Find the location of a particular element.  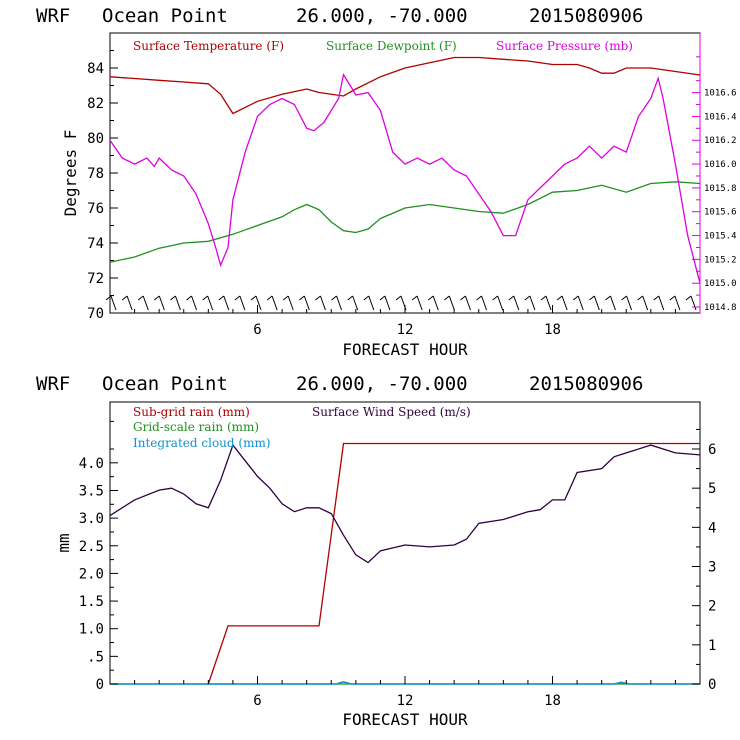

top-y2-tick-label: 1014.8 is located at coordinates (720, 308).